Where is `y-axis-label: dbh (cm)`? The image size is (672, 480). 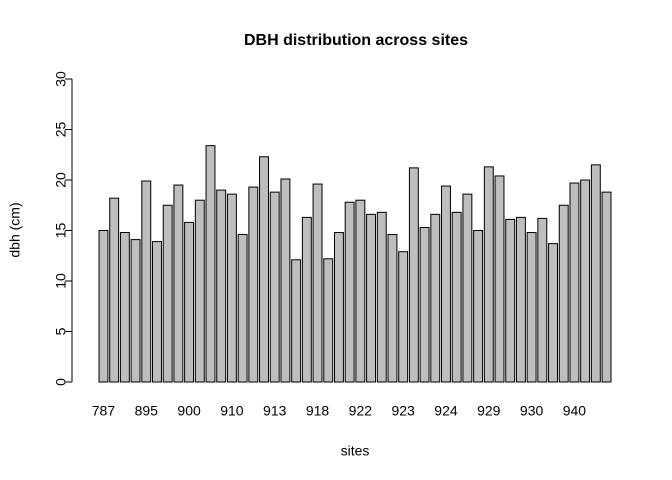 y-axis-label: dbh (cm) is located at coordinates (15, 229).